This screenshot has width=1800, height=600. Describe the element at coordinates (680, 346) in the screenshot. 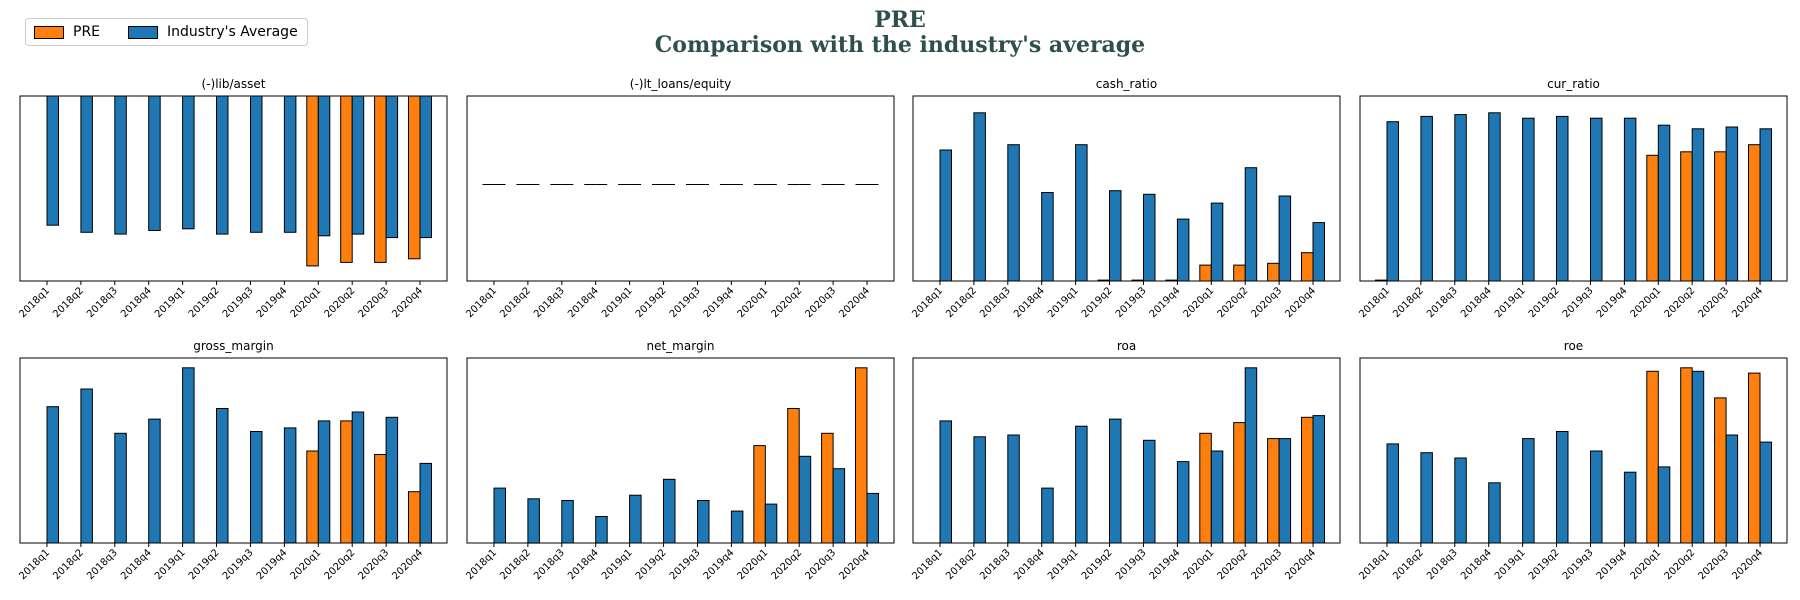

I see `panel-title: net_margin` at that location.